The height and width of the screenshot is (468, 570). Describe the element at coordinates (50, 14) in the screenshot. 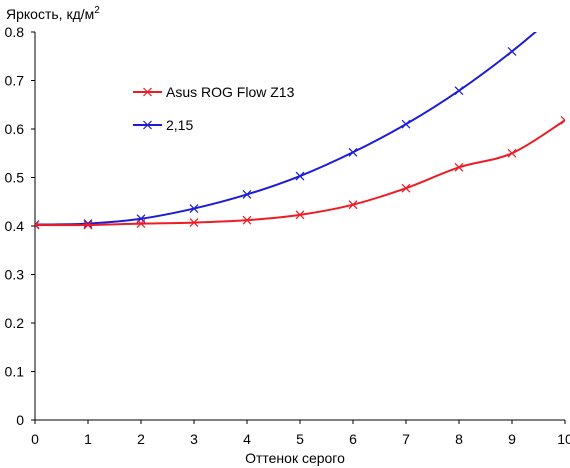

I see `y-axis-label-main: Яркость, кд/м` at that location.